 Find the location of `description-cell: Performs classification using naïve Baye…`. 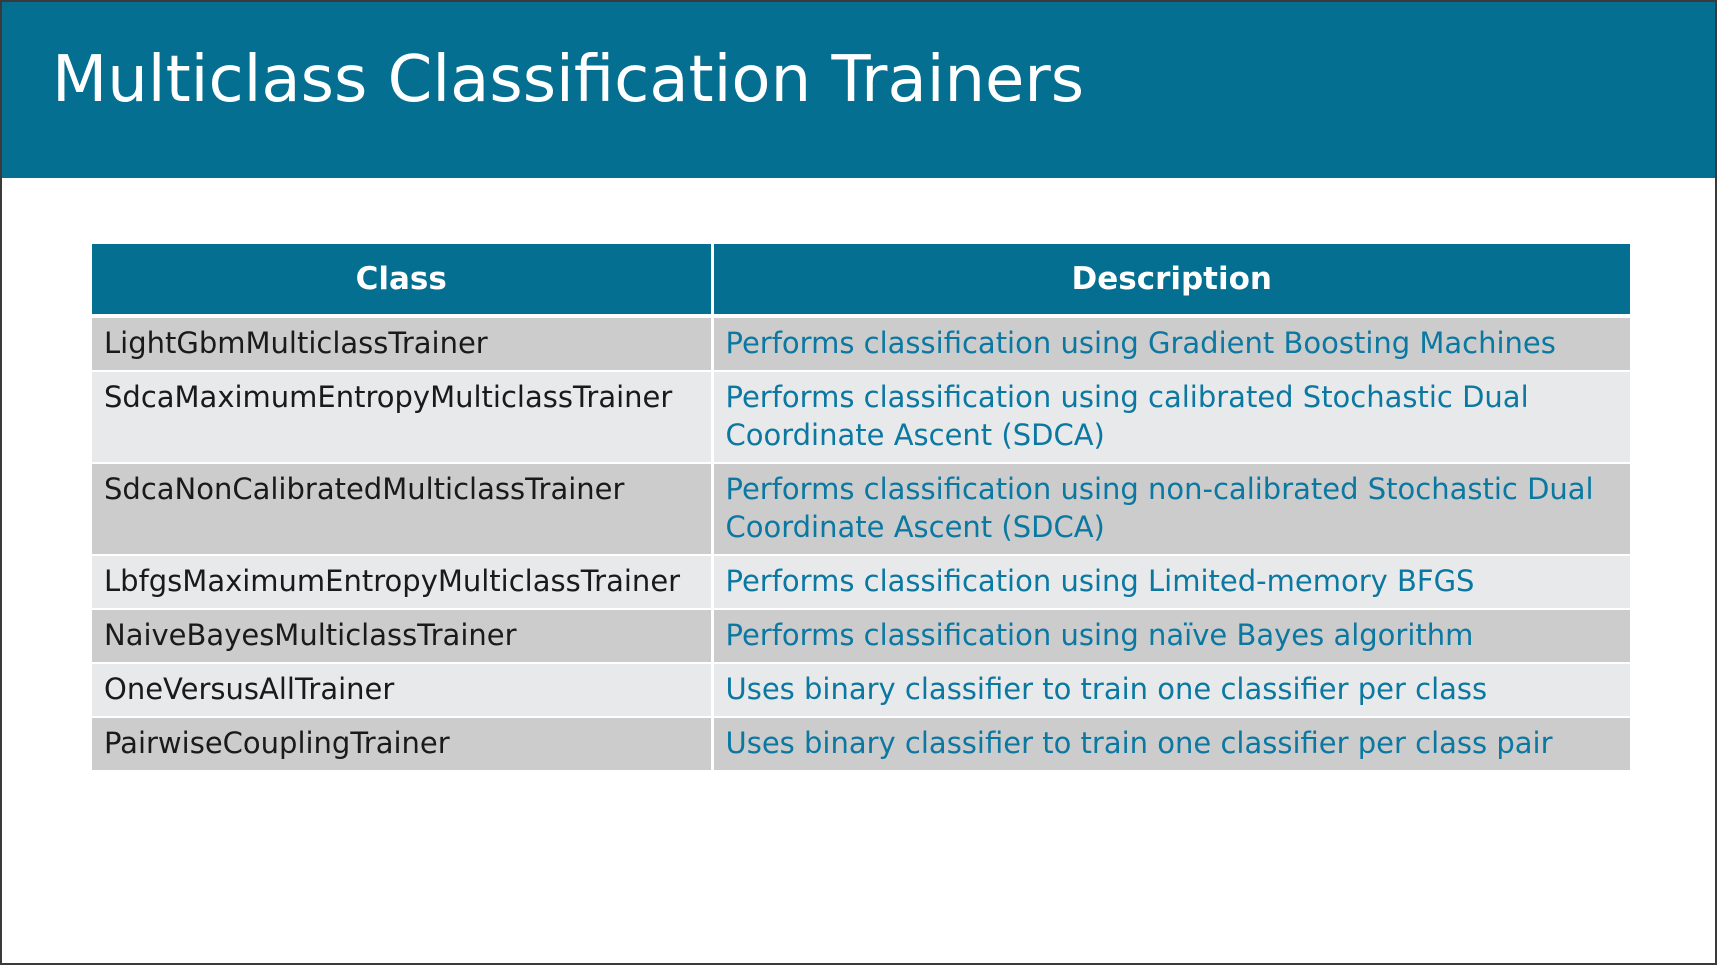

description-cell: Performs classification using naïve Baye… is located at coordinates (1171, 636).